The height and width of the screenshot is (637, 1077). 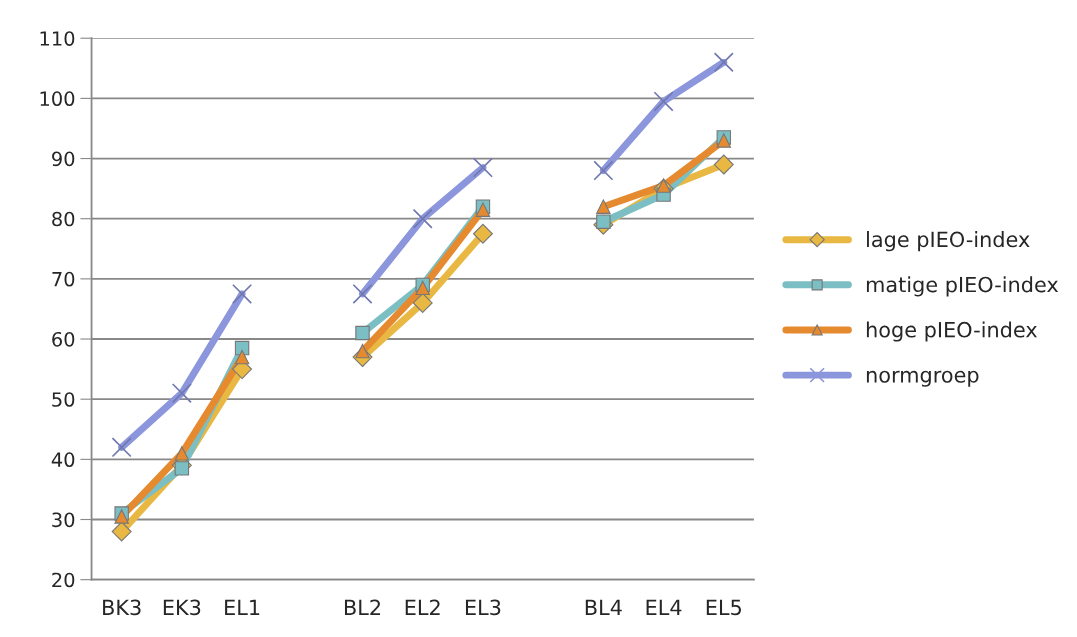 What do you see at coordinates (664, 607) in the screenshot?
I see `x-tick-label: EL4` at bounding box center [664, 607].